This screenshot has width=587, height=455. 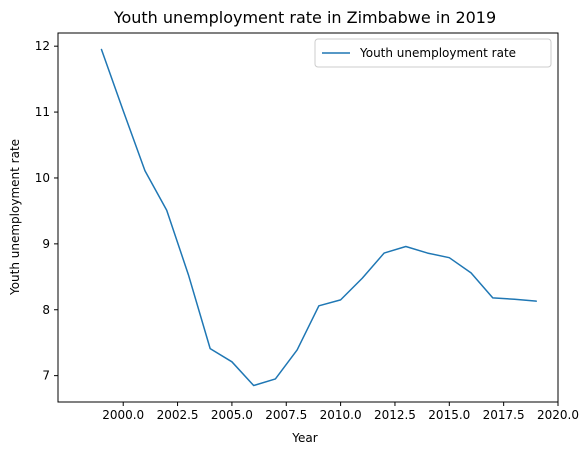 I want to click on x-tick-label: 2007.5, so click(x=286, y=415).